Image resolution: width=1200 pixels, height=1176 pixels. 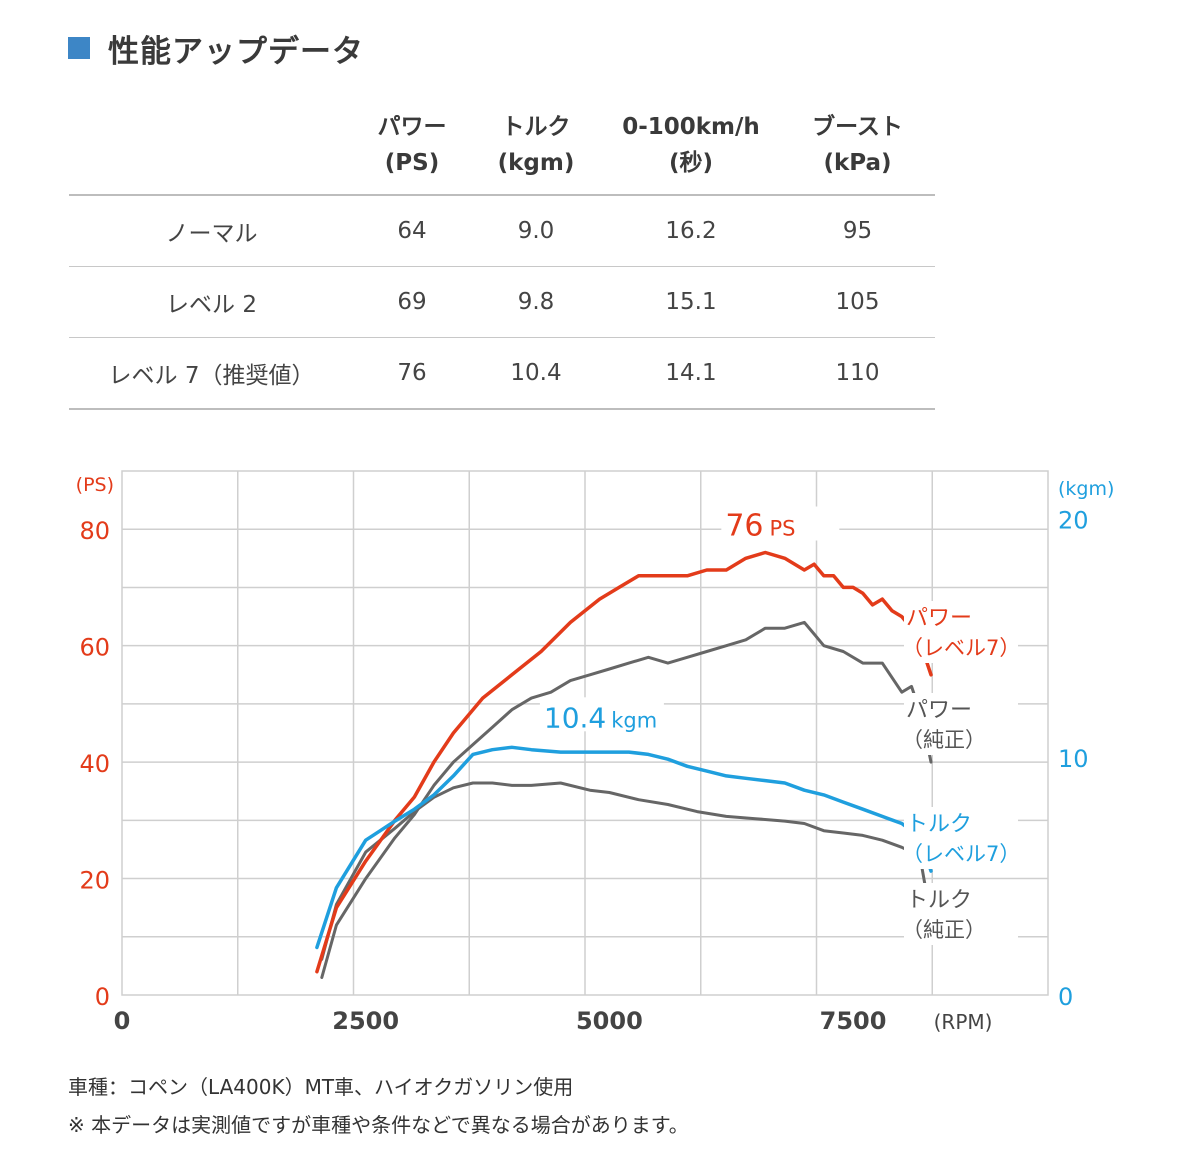 I want to click on series-label-torque-std: トルク （純正）, so click(x=960, y=914).